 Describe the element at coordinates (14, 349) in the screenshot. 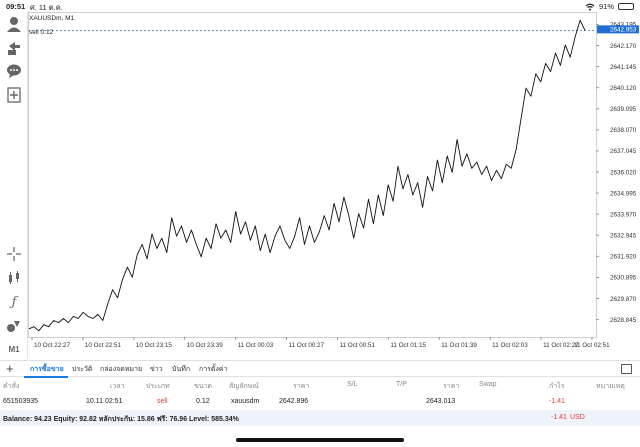

I see `timeframe-button: M1` at that location.